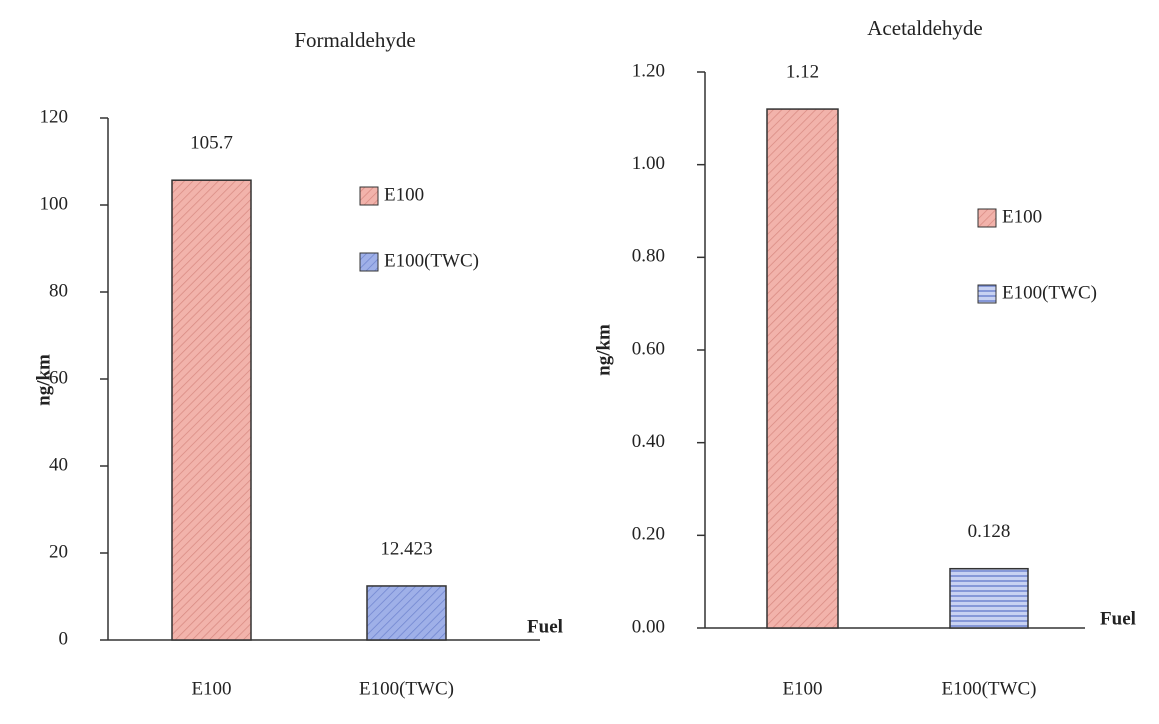  Describe the element at coordinates (989, 531) in the screenshot. I see `value-label: 0.128` at that location.